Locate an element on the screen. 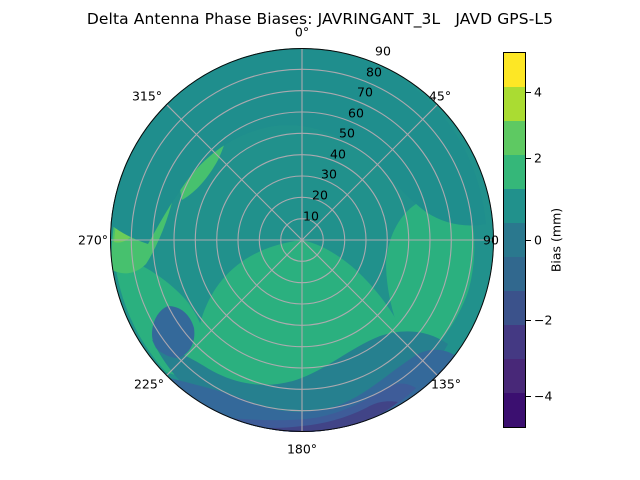 This screenshot has height=480, width=640. theta-tick-315: 315° is located at coordinates (147, 96).